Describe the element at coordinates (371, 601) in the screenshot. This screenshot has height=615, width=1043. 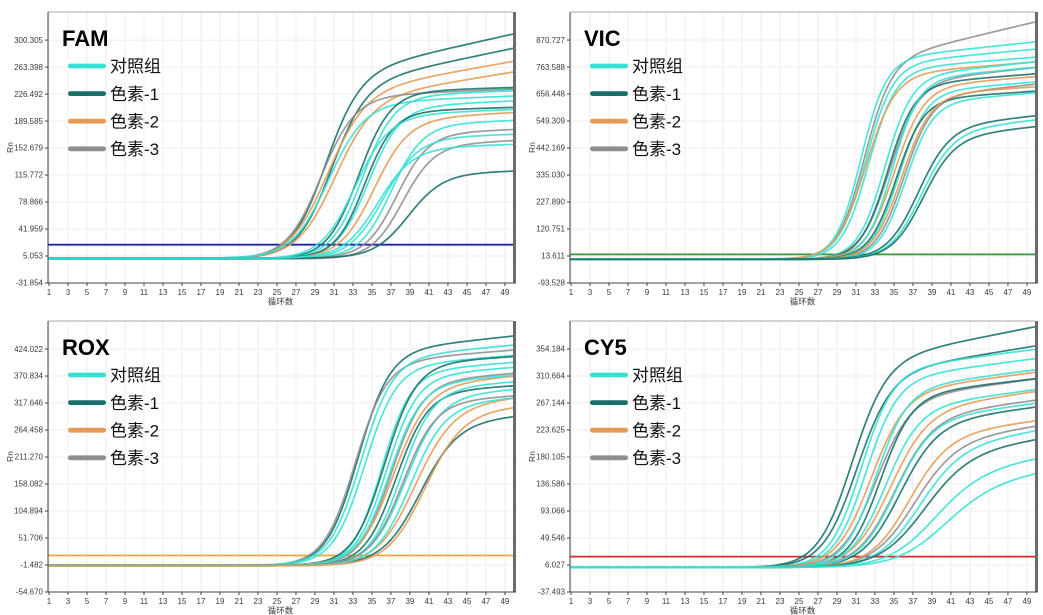
I see `x-tick-label: 35` at that location.